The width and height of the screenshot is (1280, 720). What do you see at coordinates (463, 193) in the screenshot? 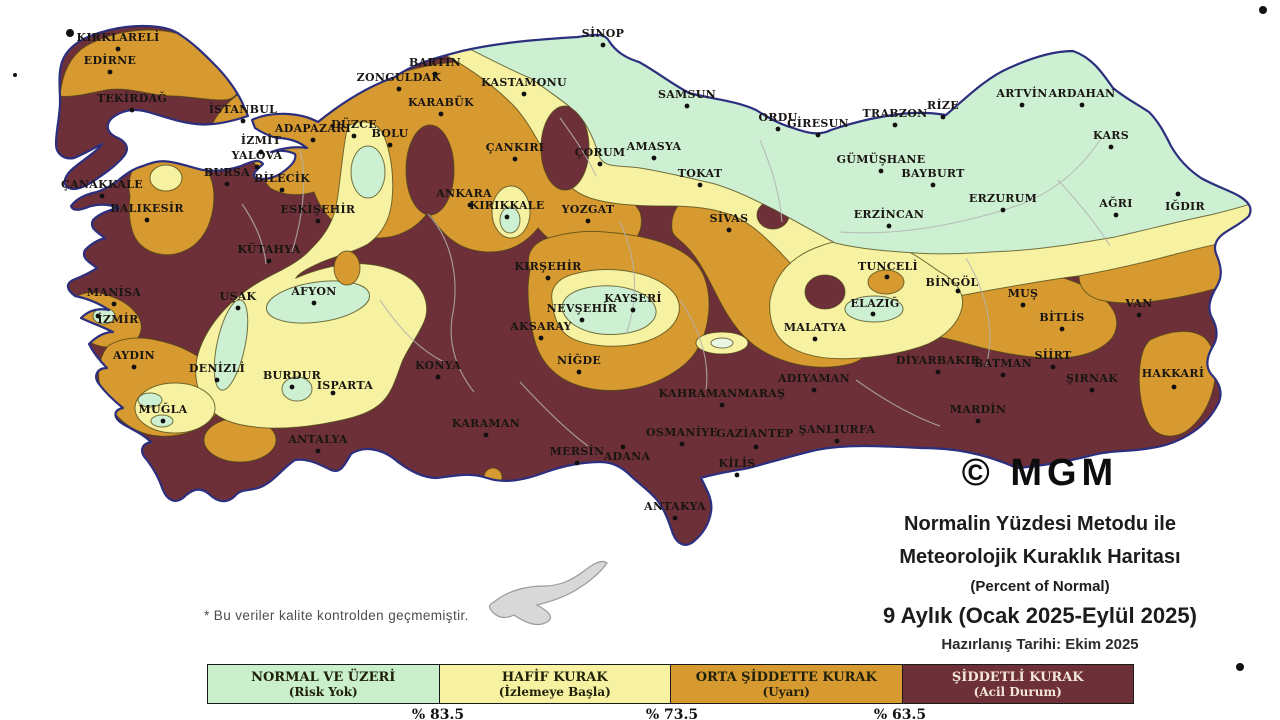
I see `city-label: ANKARA` at bounding box center [463, 193].